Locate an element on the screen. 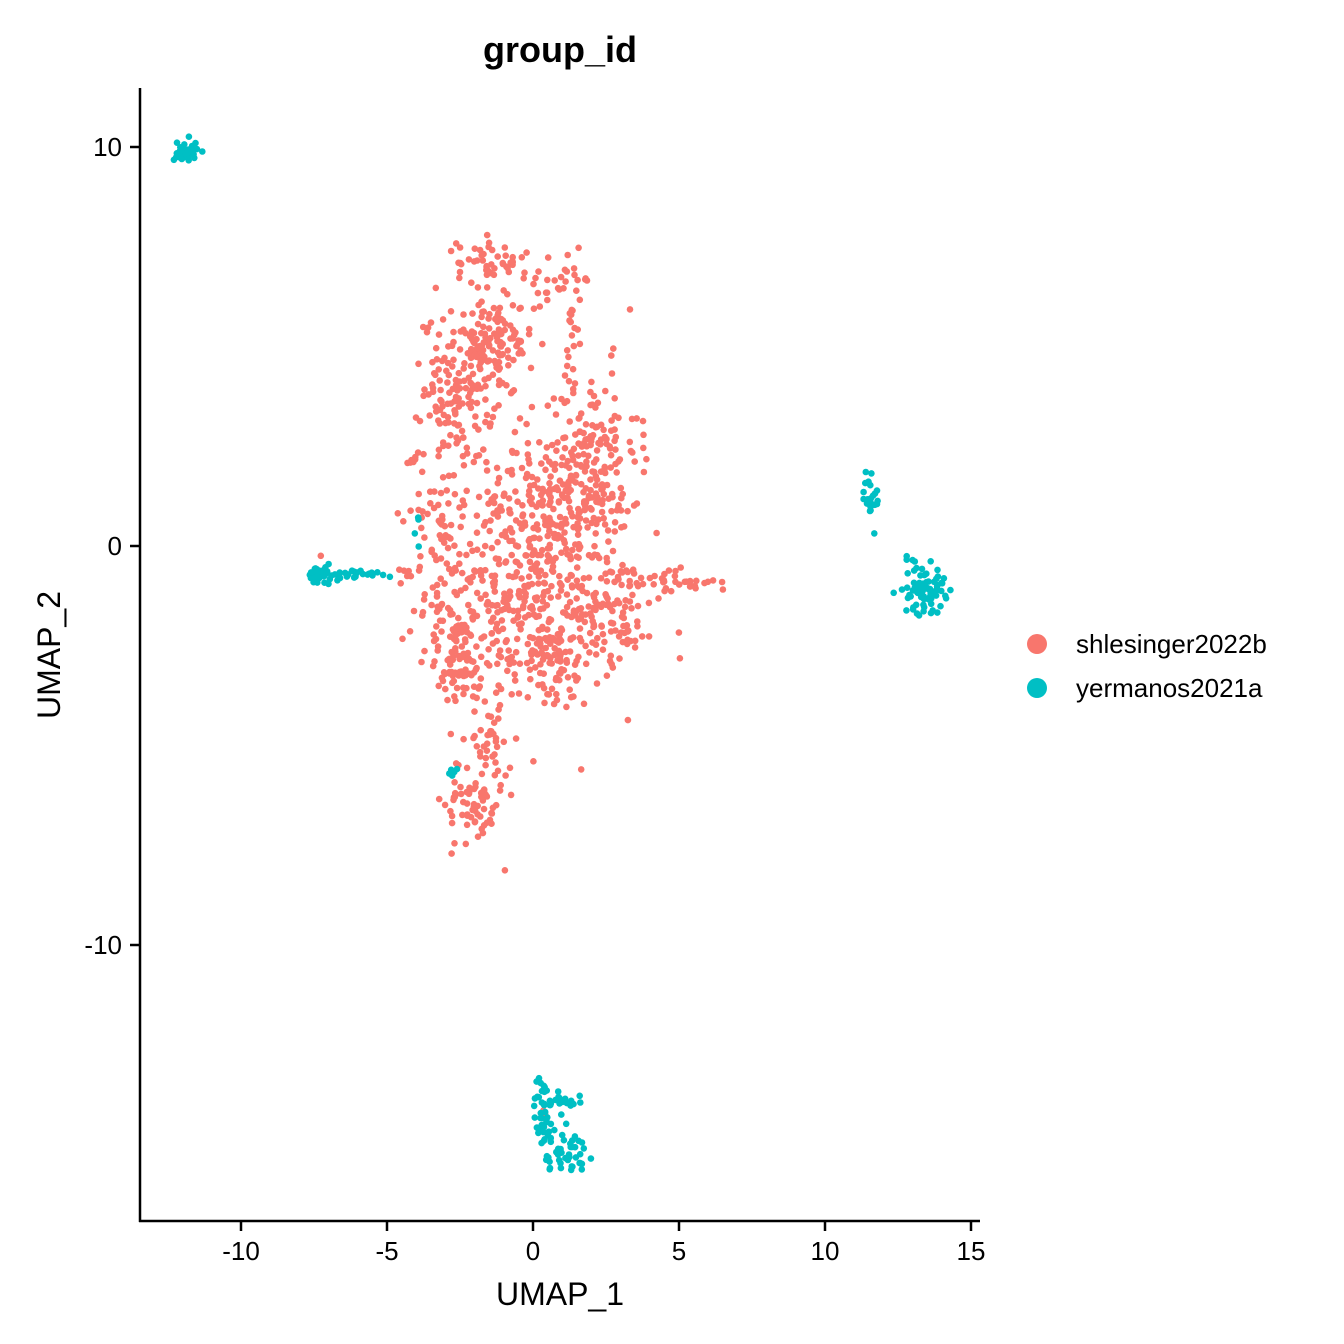 The image size is (1344, 1344). x-tick-label: -5 is located at coordinates (386, 1251).